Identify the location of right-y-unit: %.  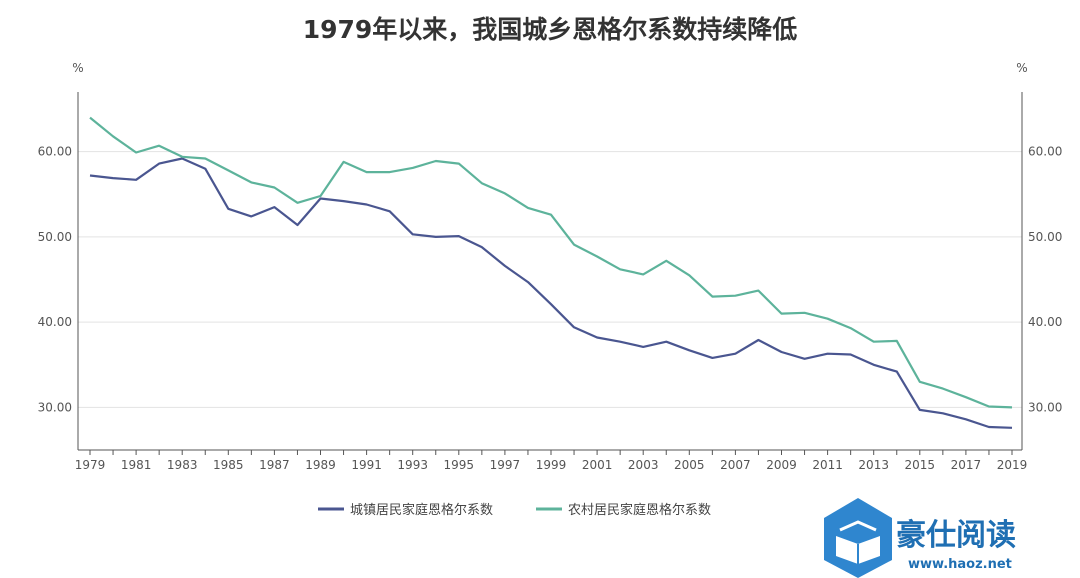
(1021, 68).